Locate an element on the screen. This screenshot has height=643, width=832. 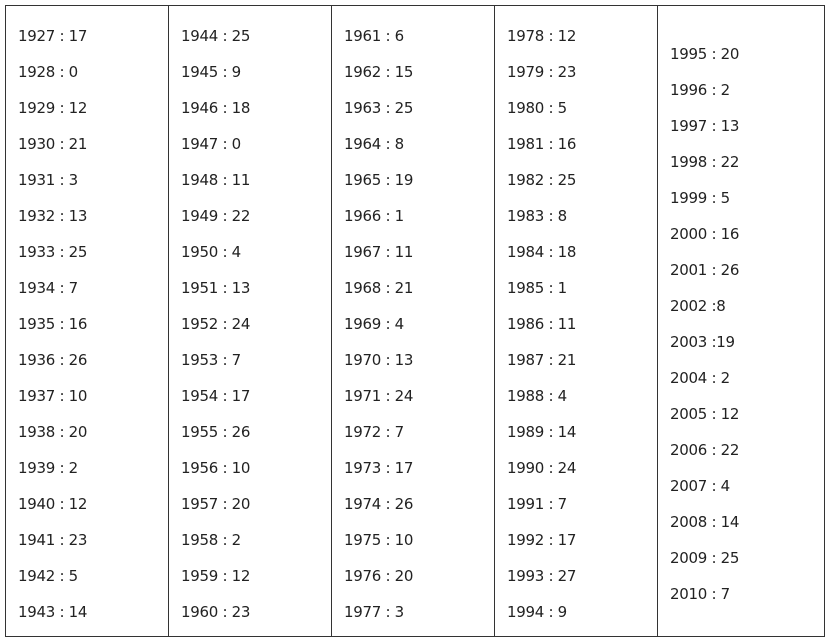
table-cell: 1933 : 25 is located at coordinates (53, 252).